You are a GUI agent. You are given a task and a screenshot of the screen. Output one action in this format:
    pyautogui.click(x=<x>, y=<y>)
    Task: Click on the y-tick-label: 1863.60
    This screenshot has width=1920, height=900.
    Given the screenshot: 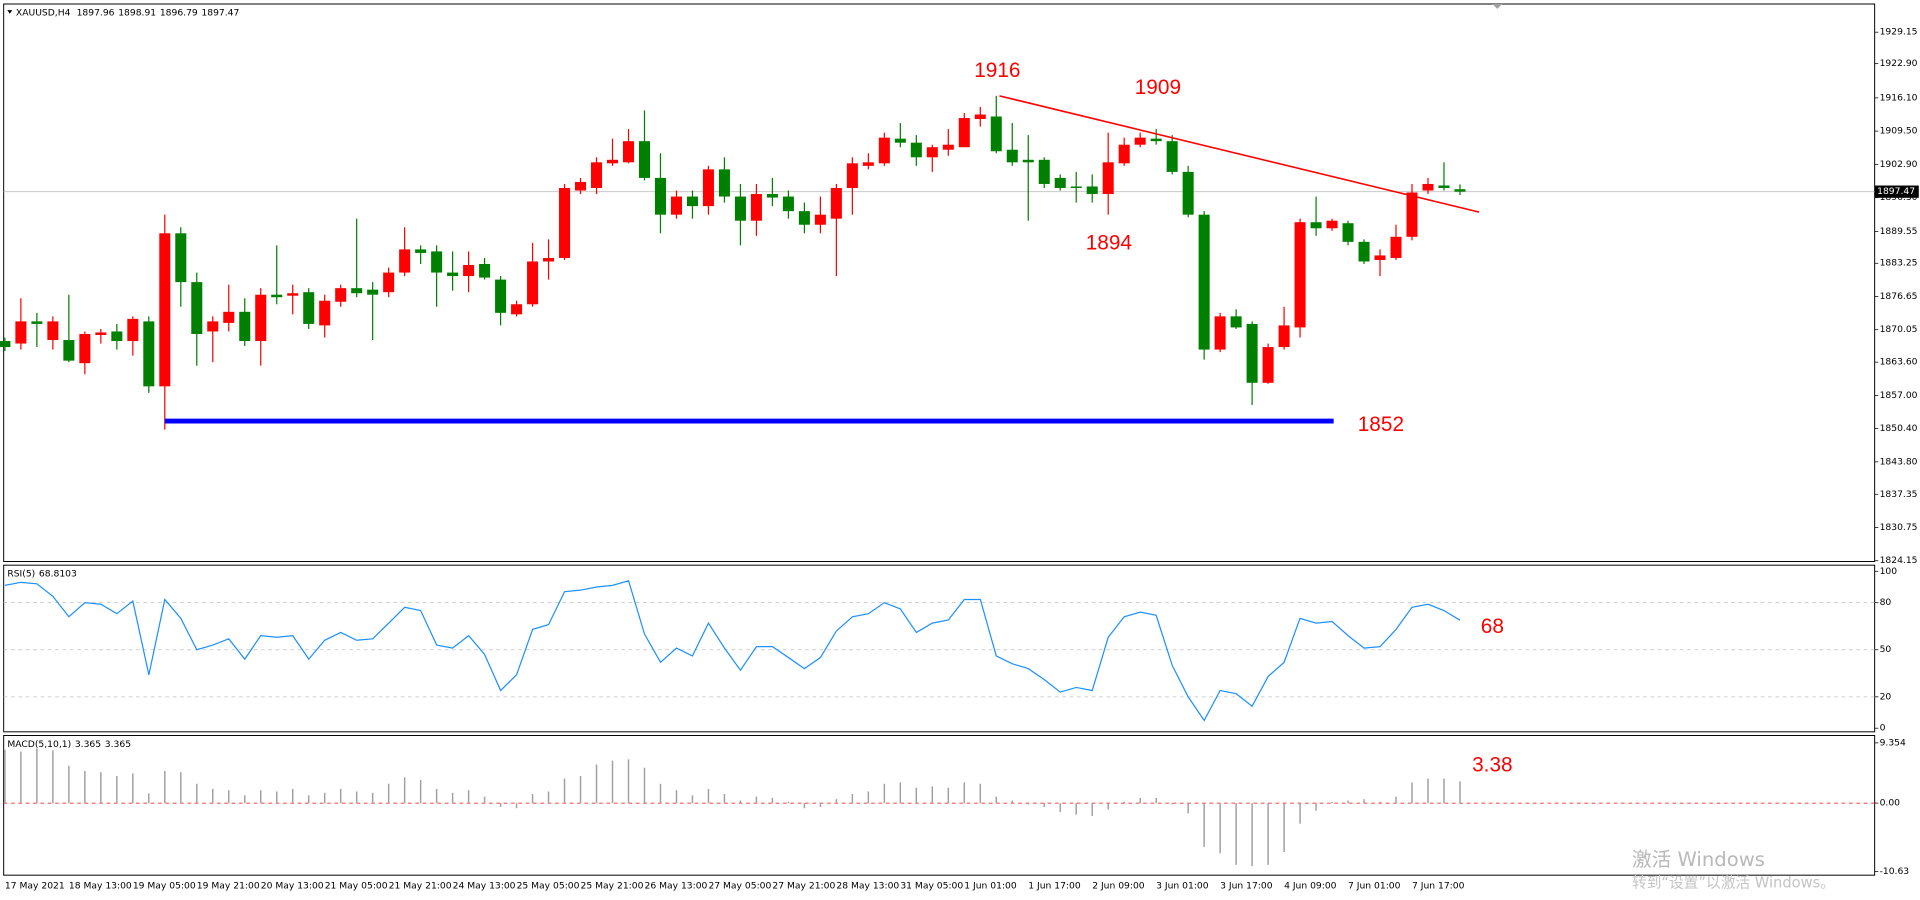 What is the action you would take?
    pyautogui.click(x=1899, y=362)
    